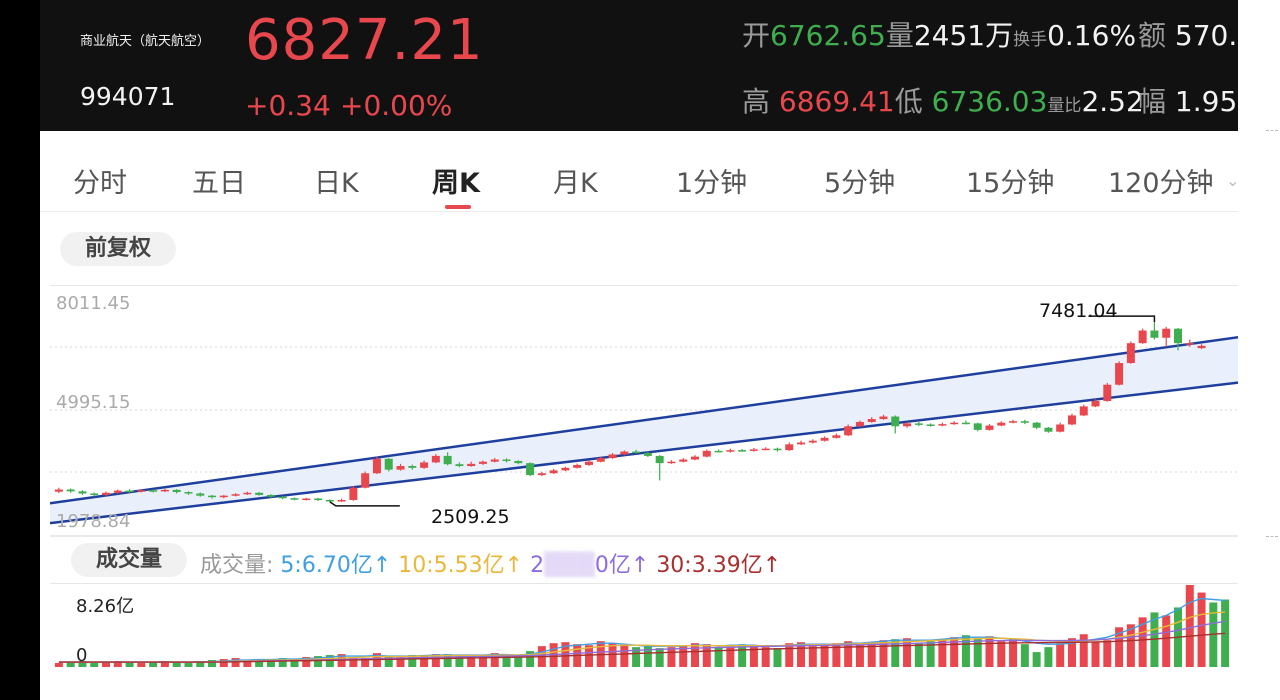 This screenshot has height=700, width=1280. I want to click on tab-five-day: 五日, so click(219, 183).